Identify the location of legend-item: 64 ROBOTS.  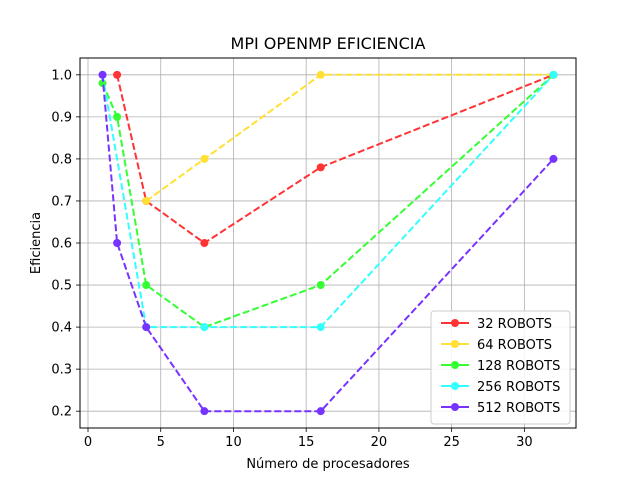
(496, 345).